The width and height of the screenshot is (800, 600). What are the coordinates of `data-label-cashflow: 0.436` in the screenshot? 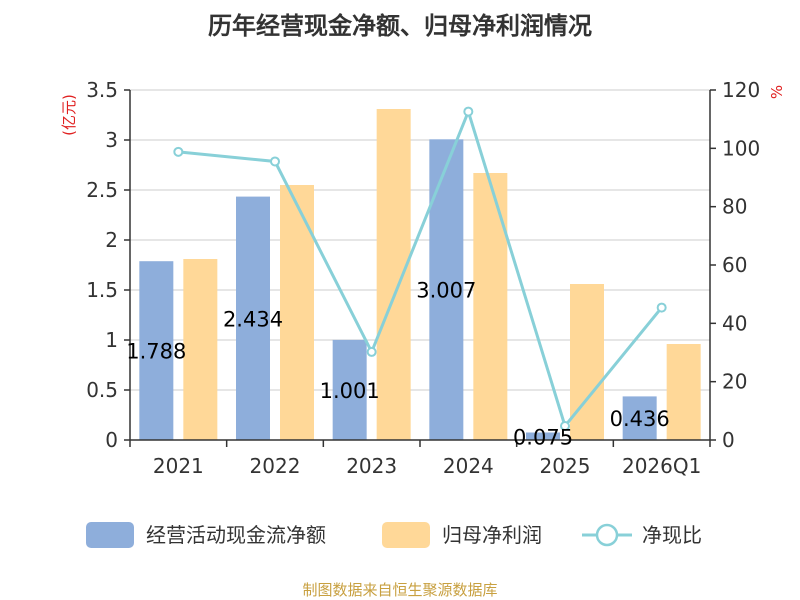 It's located at (640, 419).